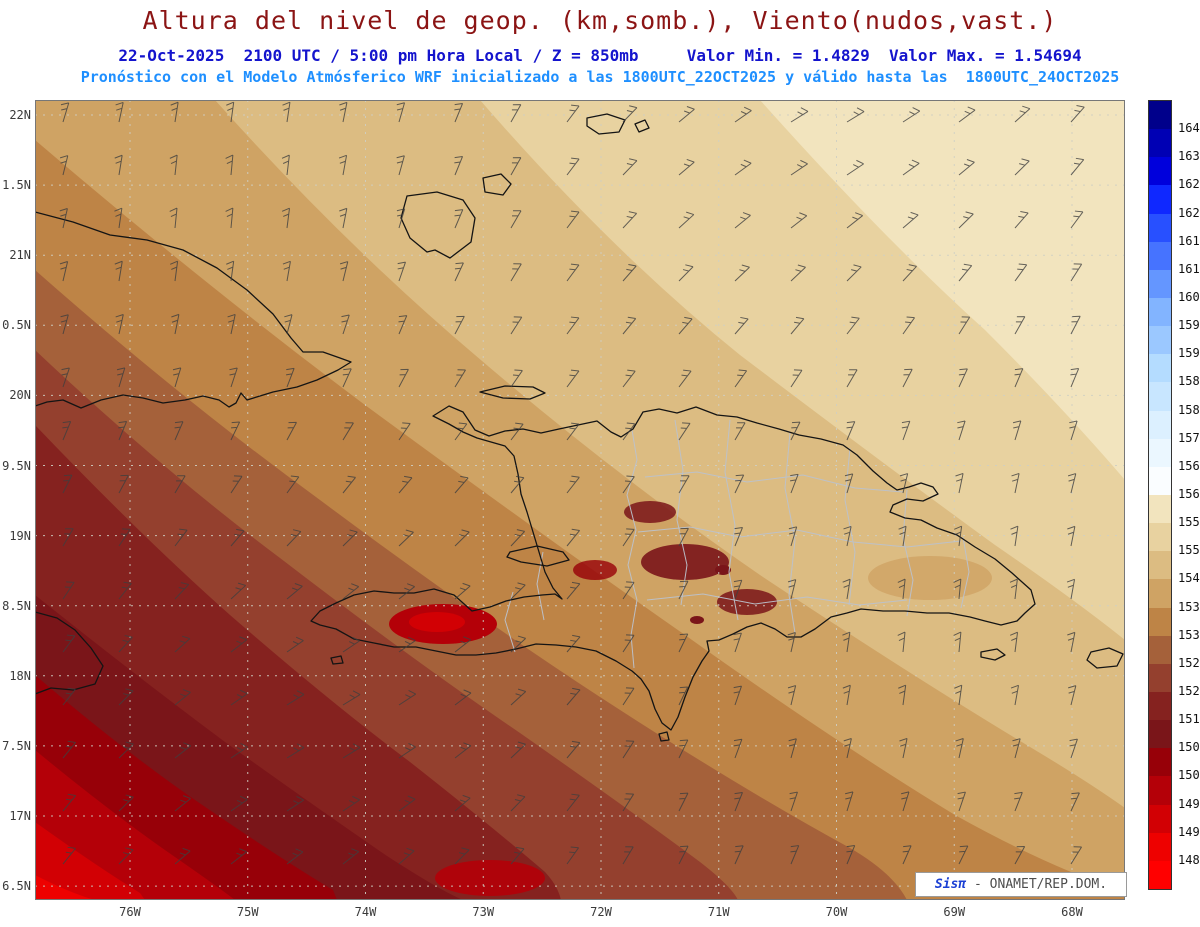 This screenshot has height=927, width=1200. I want to click on colorbar-label: 1575, so click(1189, 437).